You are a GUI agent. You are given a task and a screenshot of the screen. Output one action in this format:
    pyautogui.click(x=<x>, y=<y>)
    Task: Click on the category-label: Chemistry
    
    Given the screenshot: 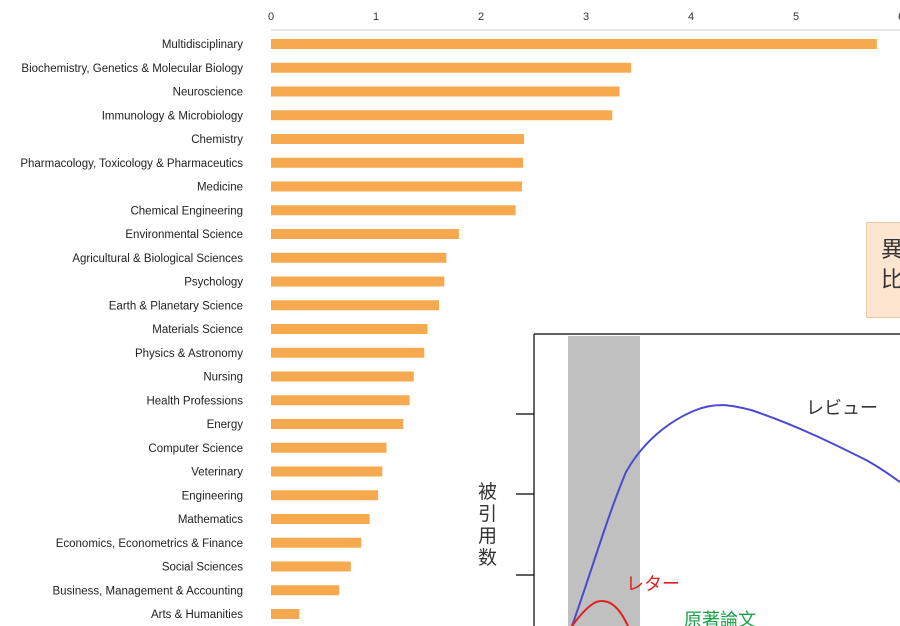 What is the action you would take?
    pyautogui.click(x=217, y=140)
    